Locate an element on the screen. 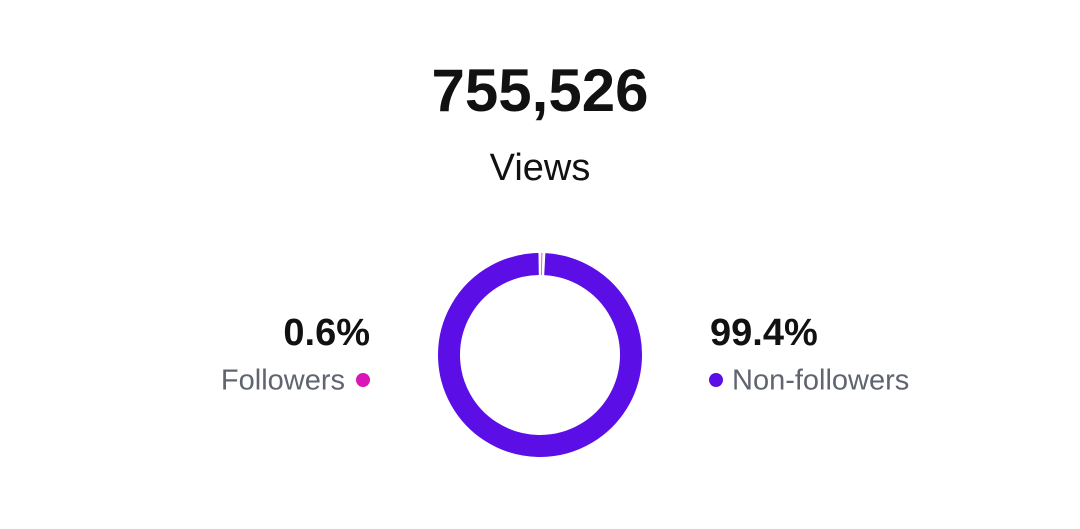 This screenshot has width=1080, height=529. legend-label: Non-followers is located at coordinates (820, 381).